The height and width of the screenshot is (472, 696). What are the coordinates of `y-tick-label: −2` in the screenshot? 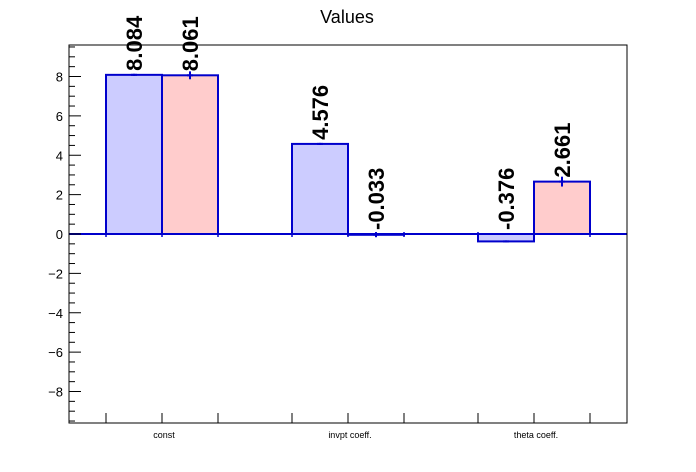 It's located at (55, 273).